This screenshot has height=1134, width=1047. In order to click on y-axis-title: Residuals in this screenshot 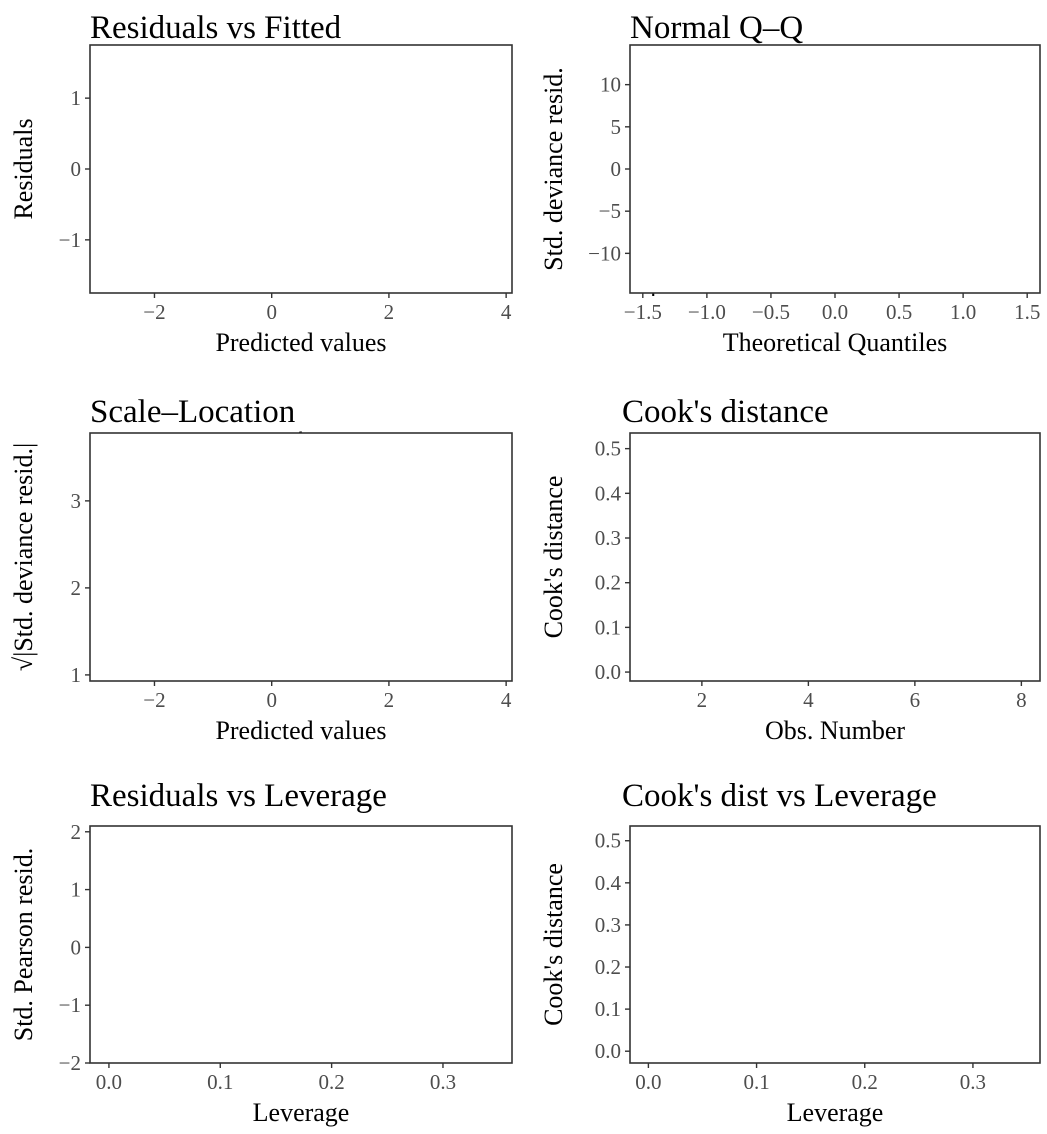, I will do `click(23, 168)`.